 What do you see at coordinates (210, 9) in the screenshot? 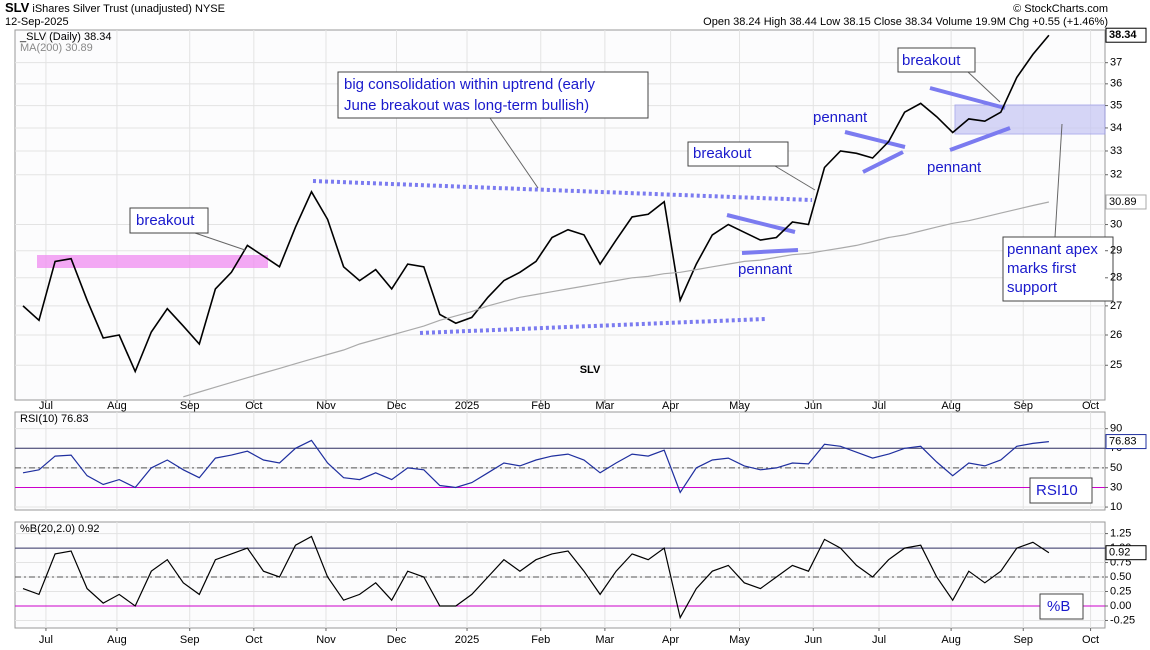
I see `exchange: NYSE` at bounding box center [210, 9].